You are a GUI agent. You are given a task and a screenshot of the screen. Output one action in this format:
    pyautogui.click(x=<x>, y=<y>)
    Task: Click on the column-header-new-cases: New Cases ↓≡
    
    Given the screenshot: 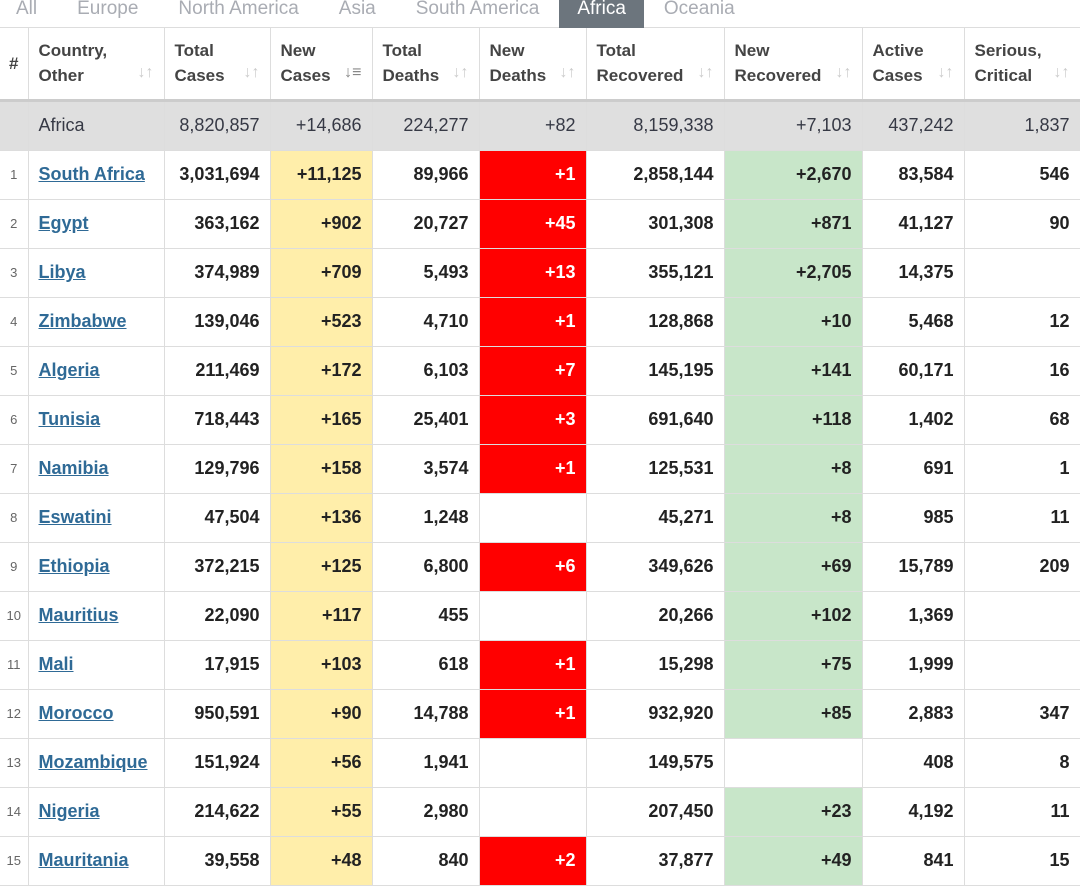 What is the action you would take?
    pyautogui.click(x=321, y=65)
    